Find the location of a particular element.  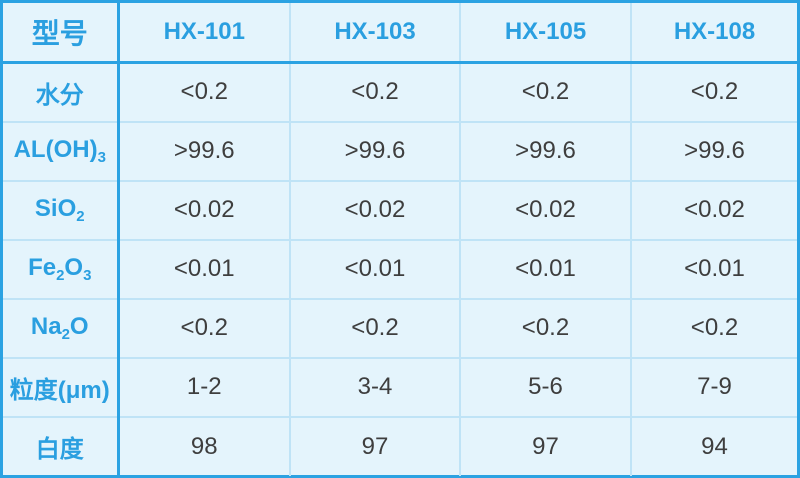

model-header: HX-108 is located at coordinates (713, 33).